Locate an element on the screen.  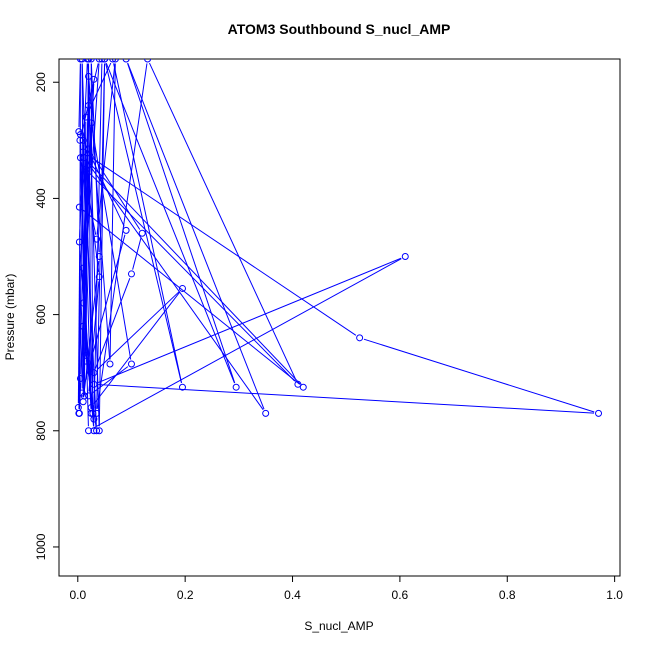
x-tick-label: 0.6 is located at coordinates (400, 595).